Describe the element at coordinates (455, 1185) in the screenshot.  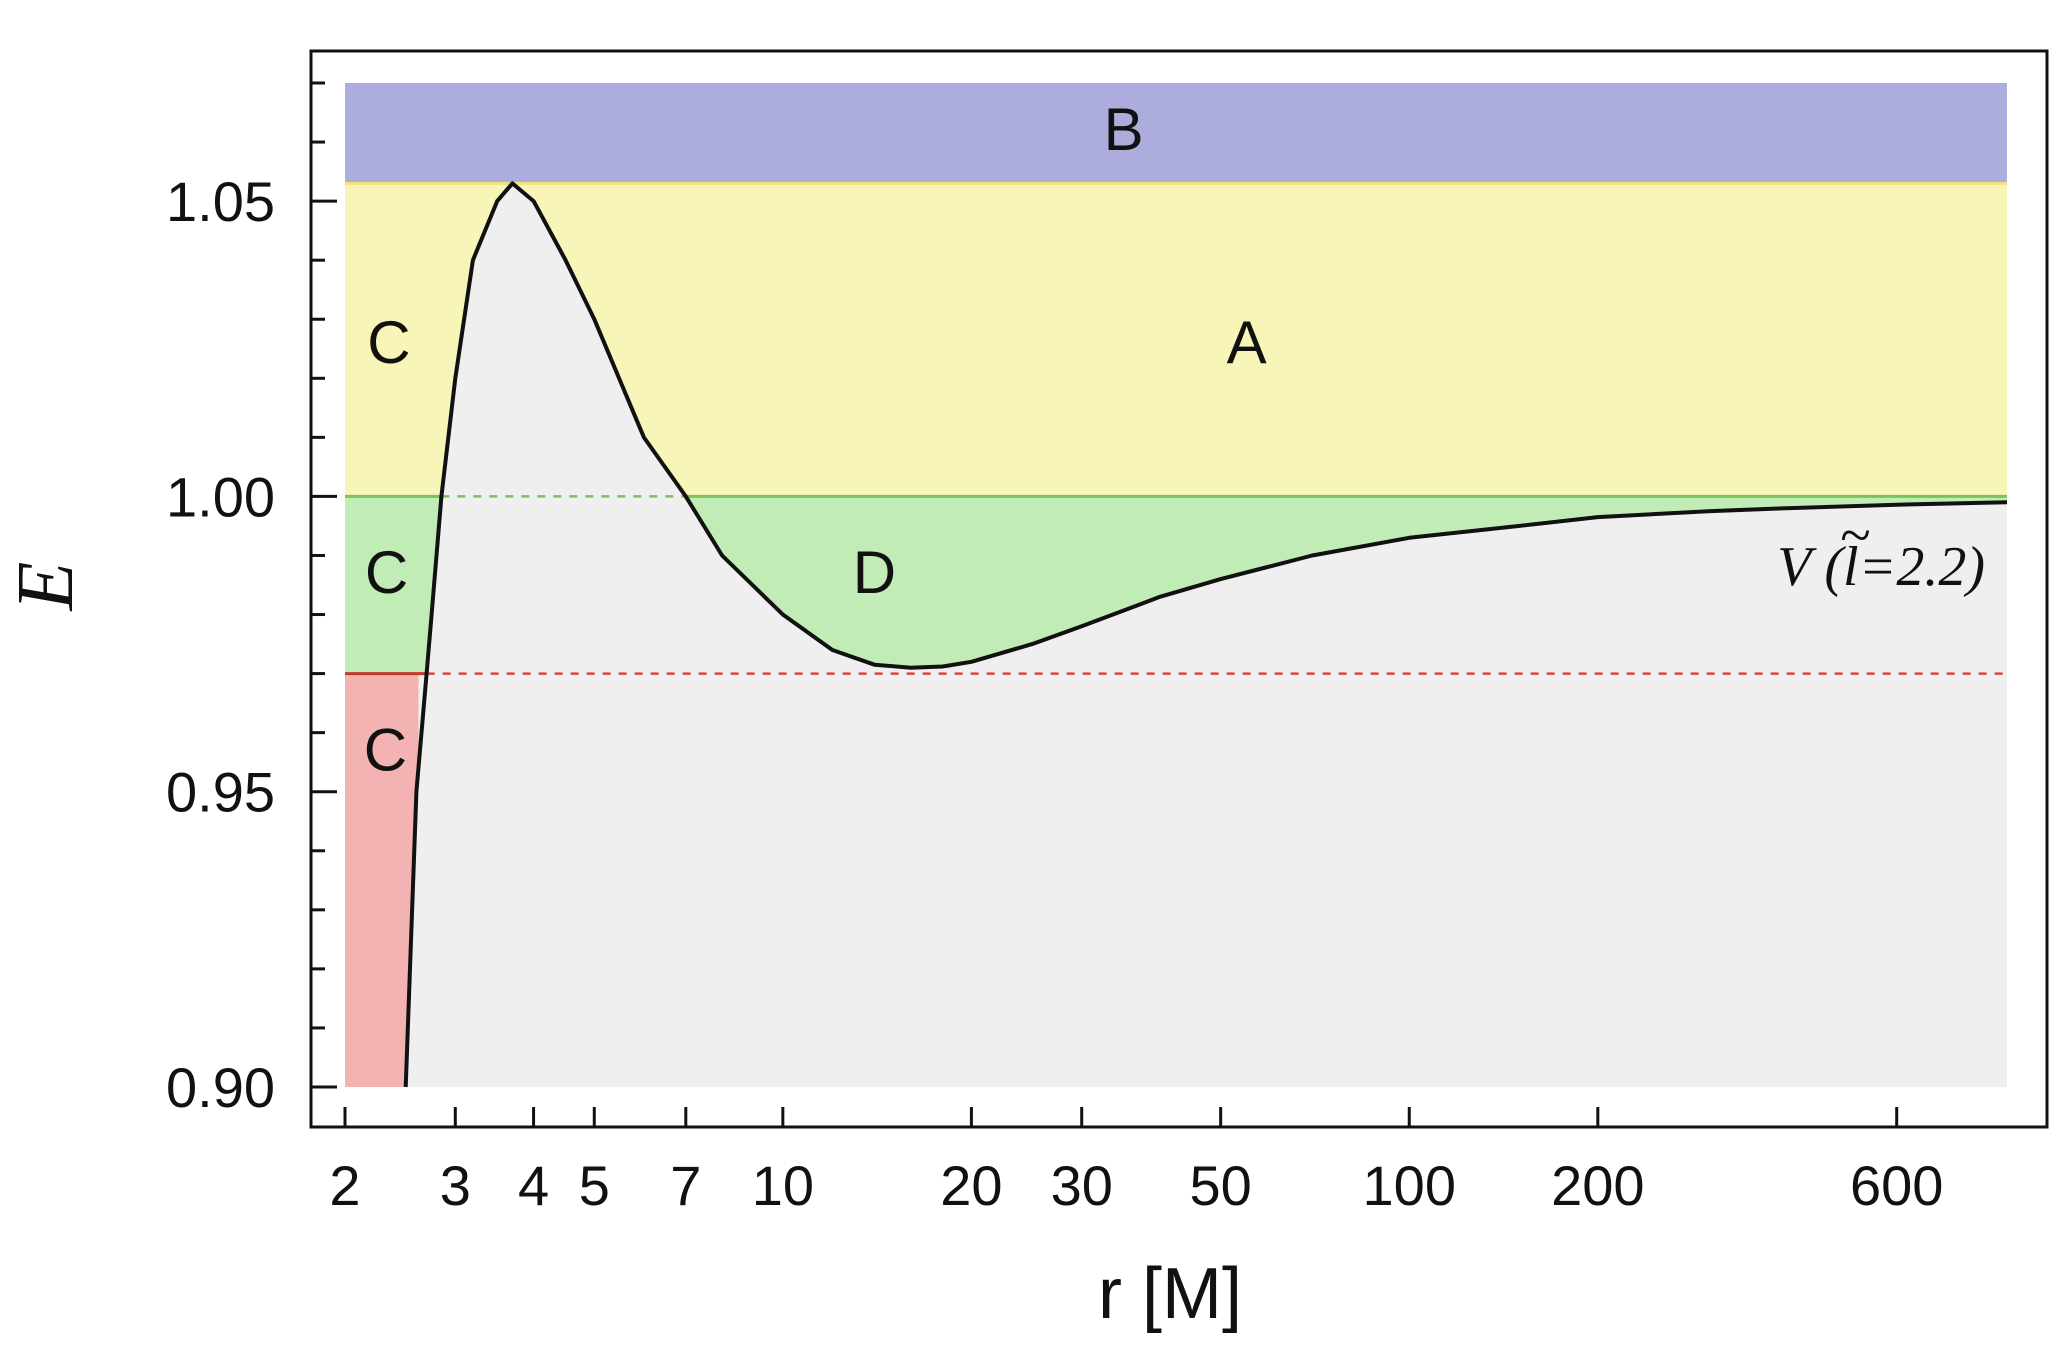
I see `x-tick-label: 3` at that location.